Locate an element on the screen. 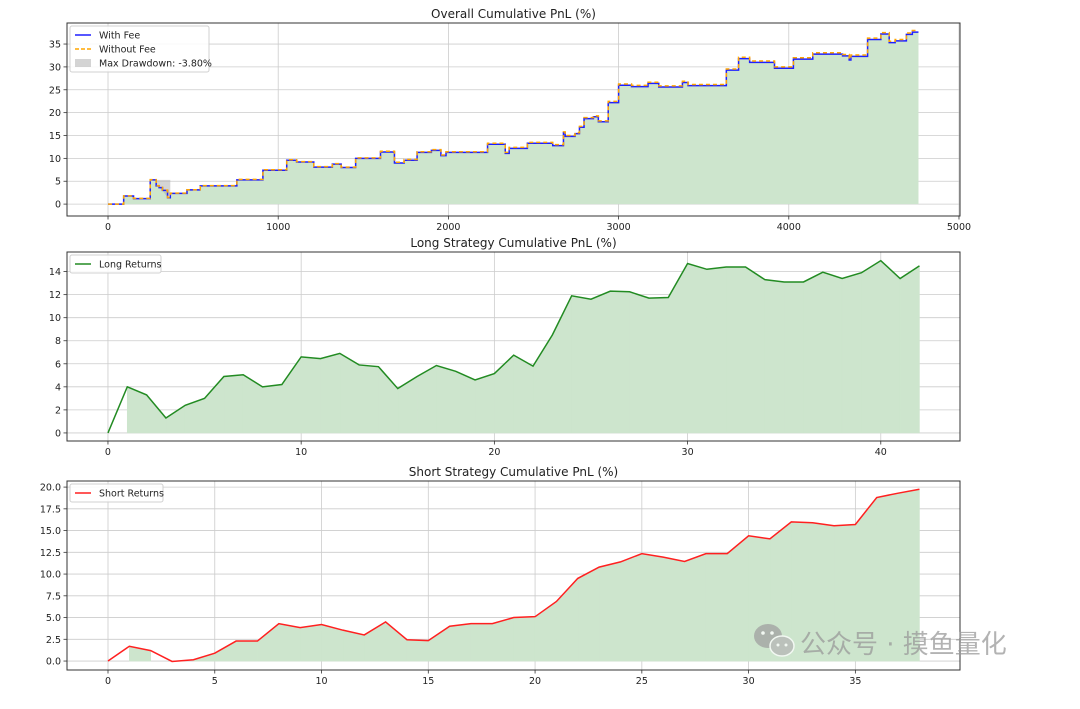 This screenshot has height=709, width=1080. x-tick-label: 4000 is located at coordinates (789, 227).